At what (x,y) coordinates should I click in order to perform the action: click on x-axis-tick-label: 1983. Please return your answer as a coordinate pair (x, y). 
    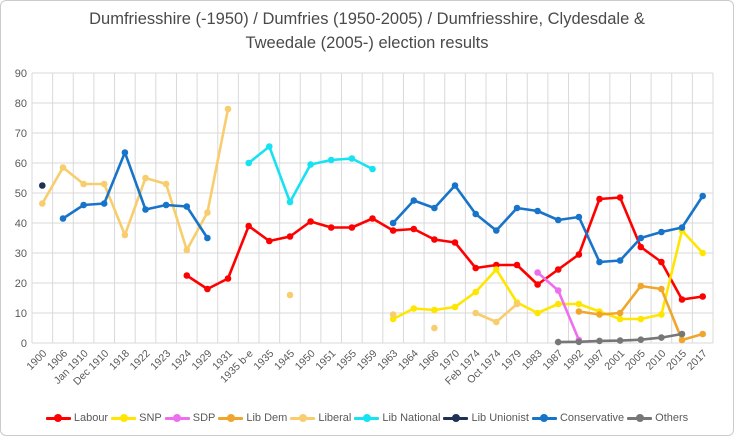
    Looking at the image, I should click on (532, 360).